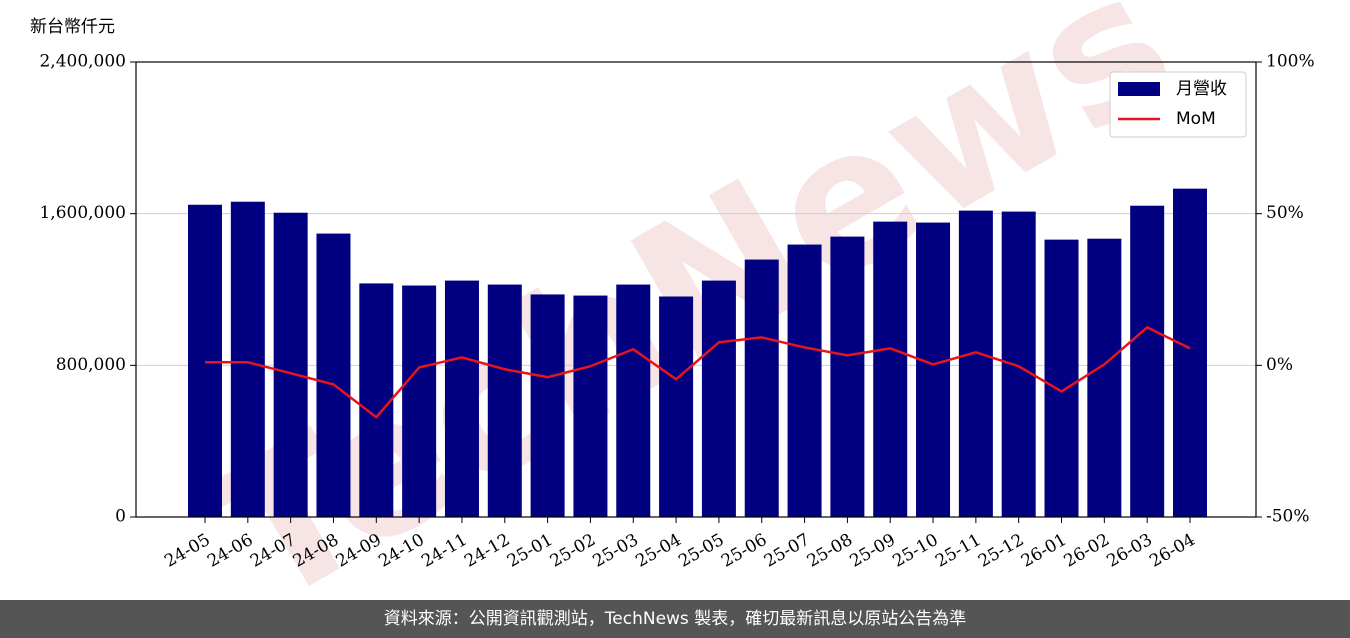 This screenshot has height=638, width=1350. What do you see at coordinates (701, 551) in the screenshot?
I see `x-tick-label: 25-05` at bounding box center [701, 551].